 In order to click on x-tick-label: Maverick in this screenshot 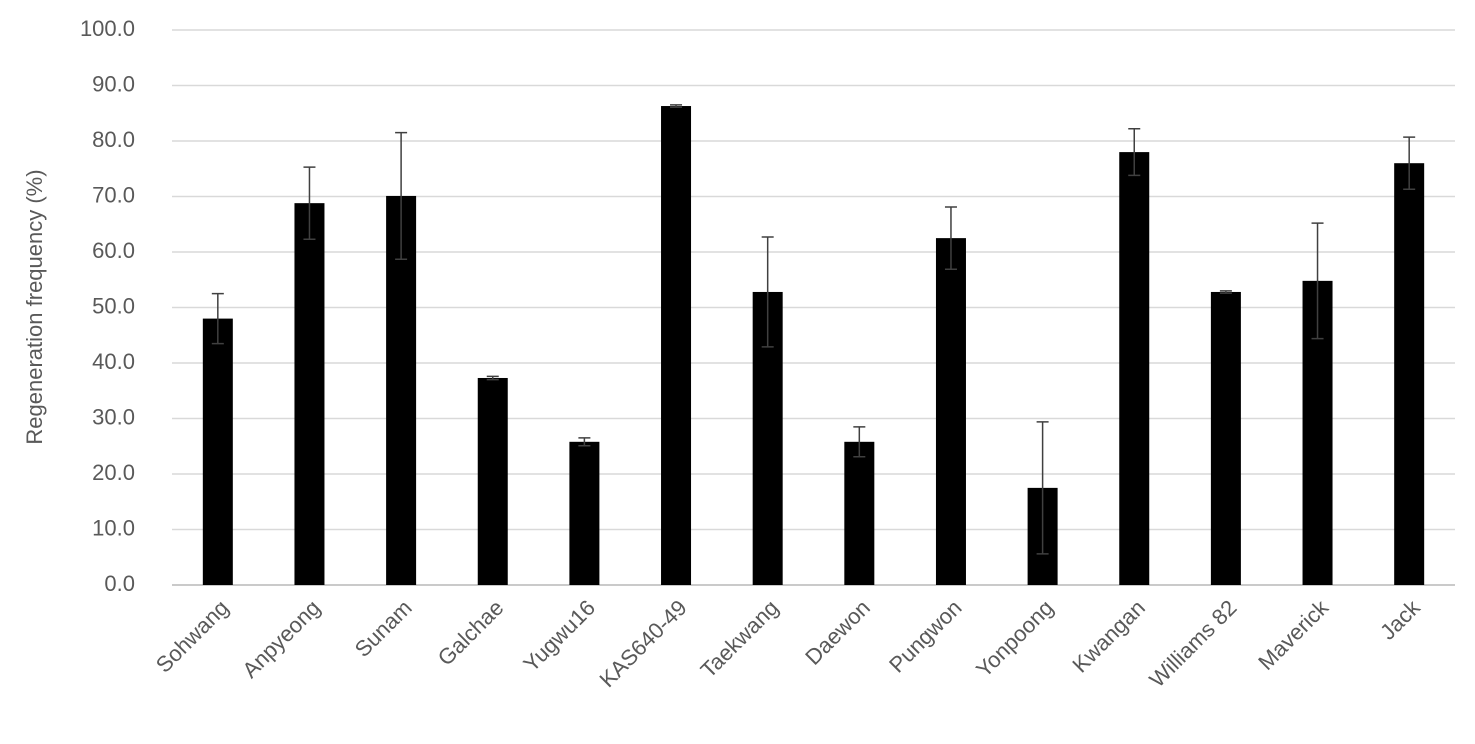, I will do `click(1293, 634)`.